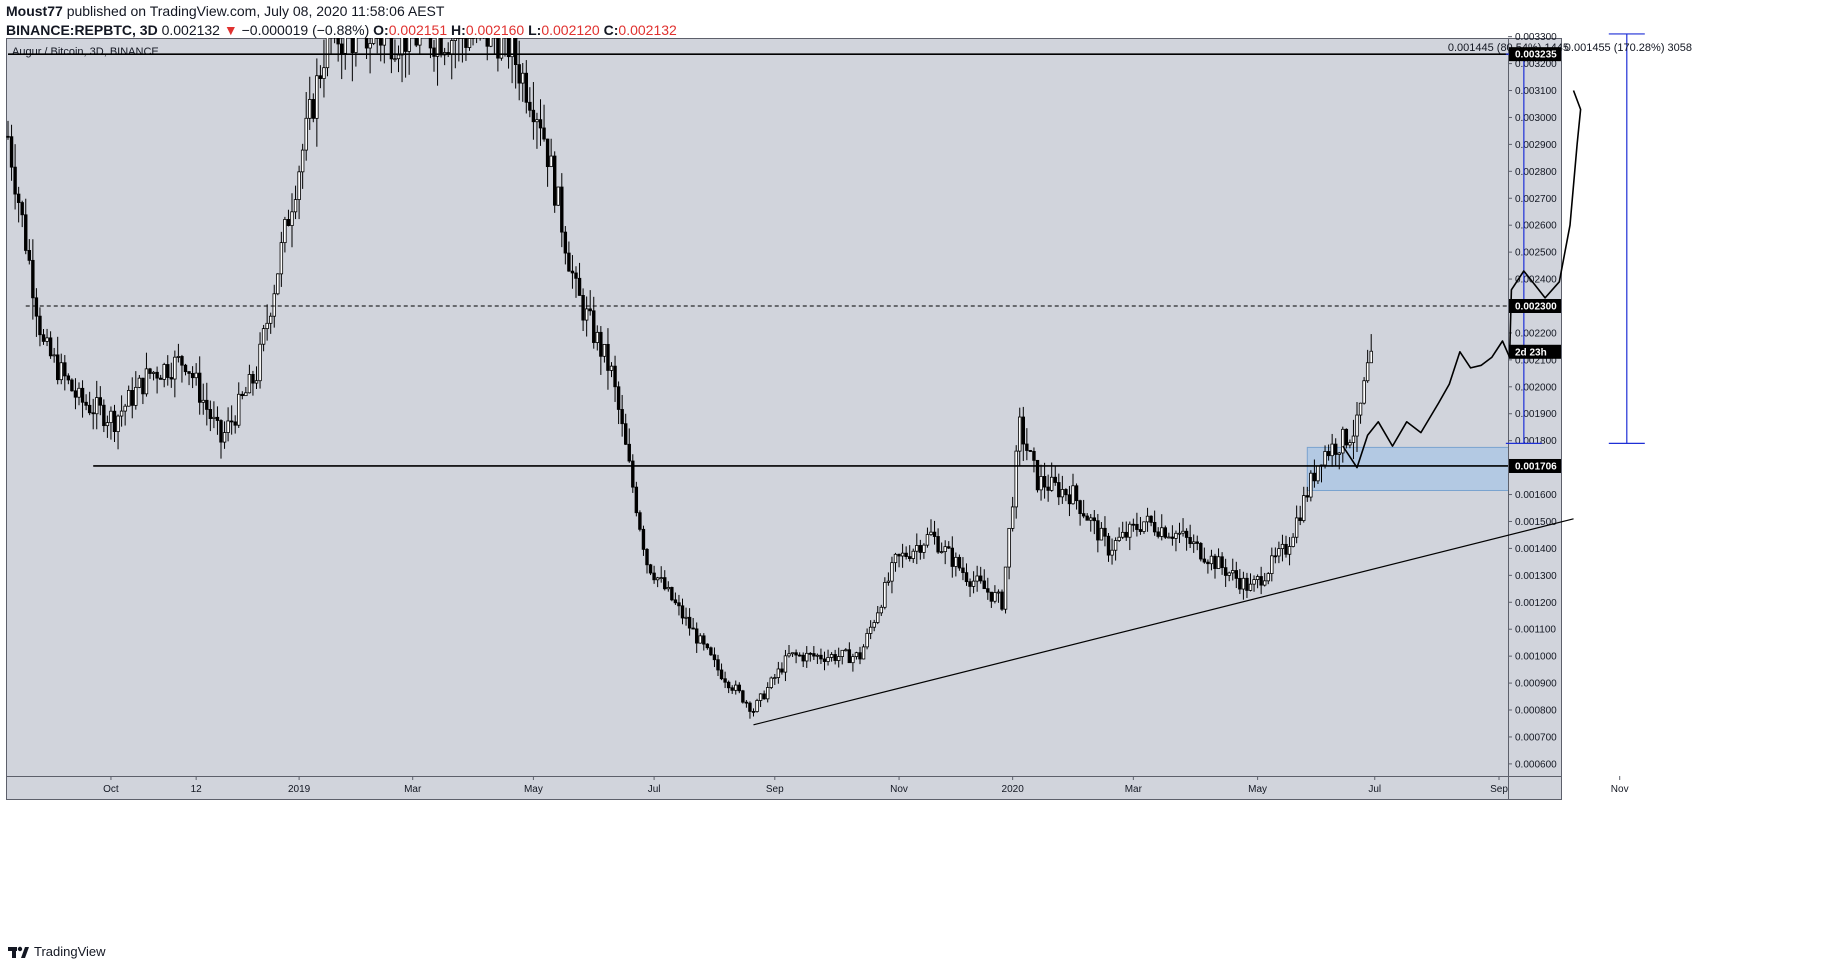  Describe the element at coordinates (34, 11) in the screenshot. I see `author-name: Moust77` at that location.